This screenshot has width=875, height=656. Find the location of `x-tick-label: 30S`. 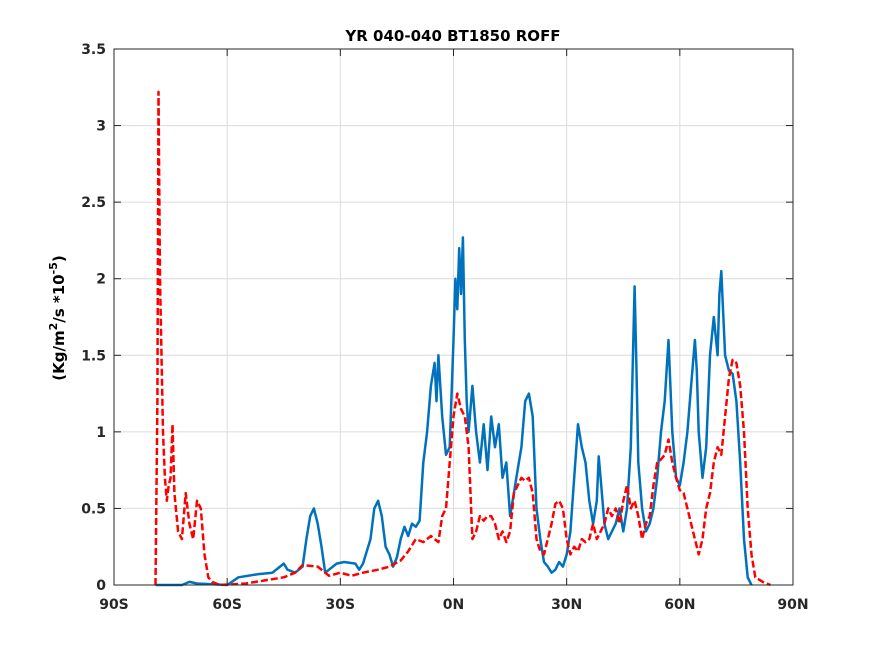

x-tick-label: 30S is located at coordinates (341, 605).